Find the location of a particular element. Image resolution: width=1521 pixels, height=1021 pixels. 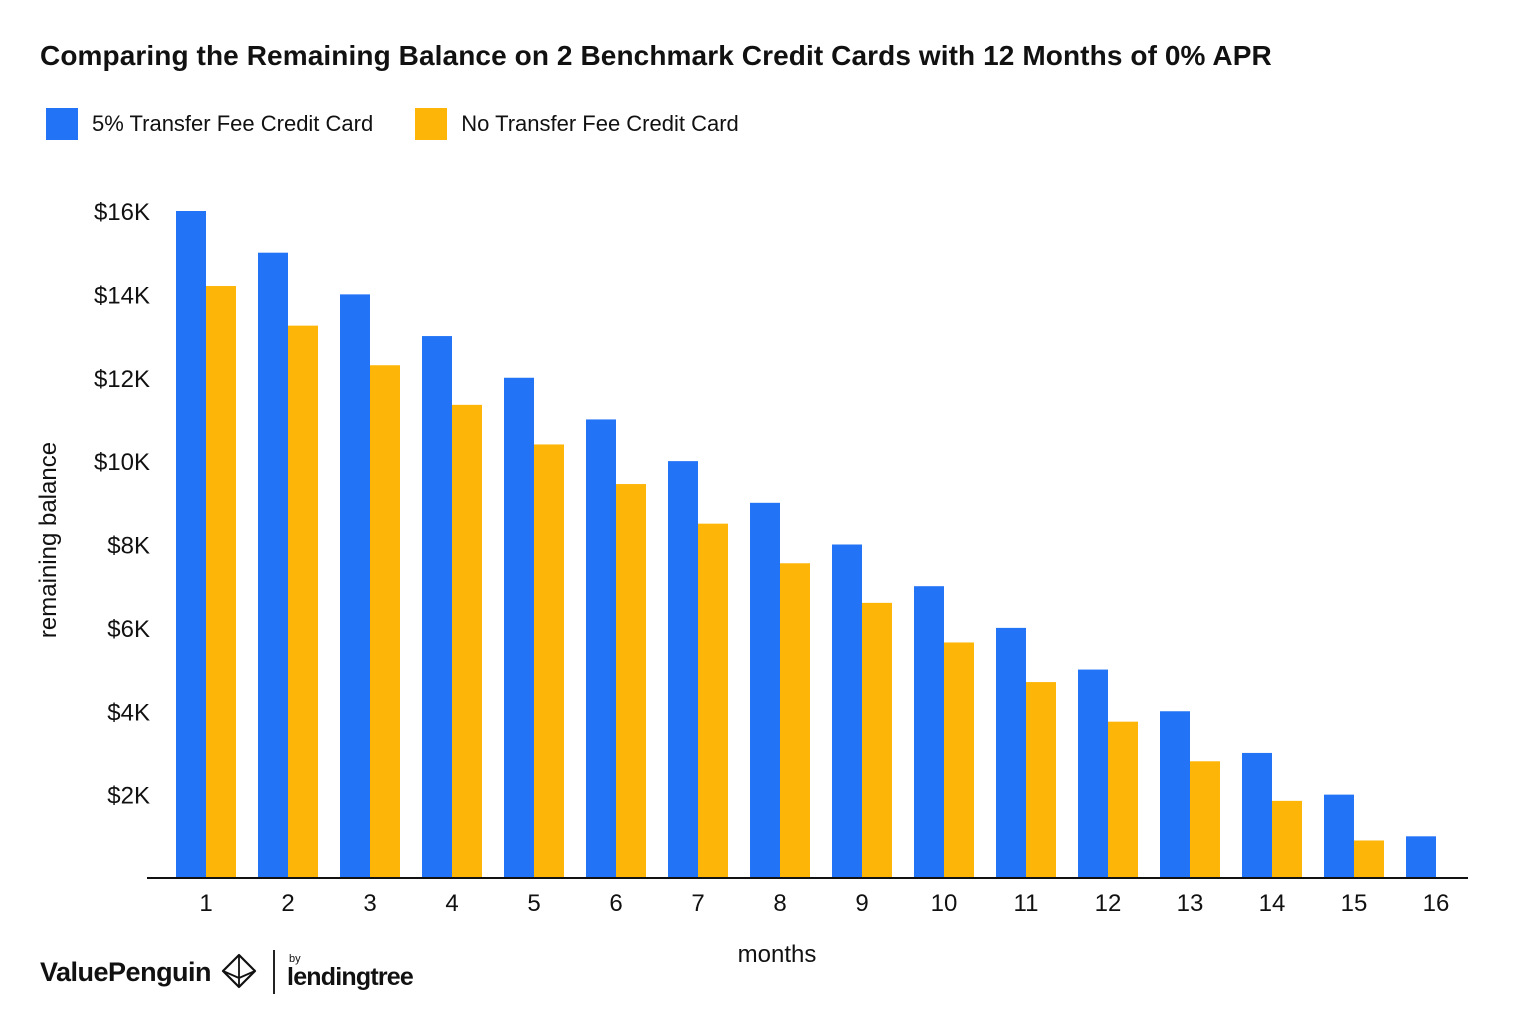

brand-footer: ValuePenguin by lendingtree is located at coordinates (227, 972).